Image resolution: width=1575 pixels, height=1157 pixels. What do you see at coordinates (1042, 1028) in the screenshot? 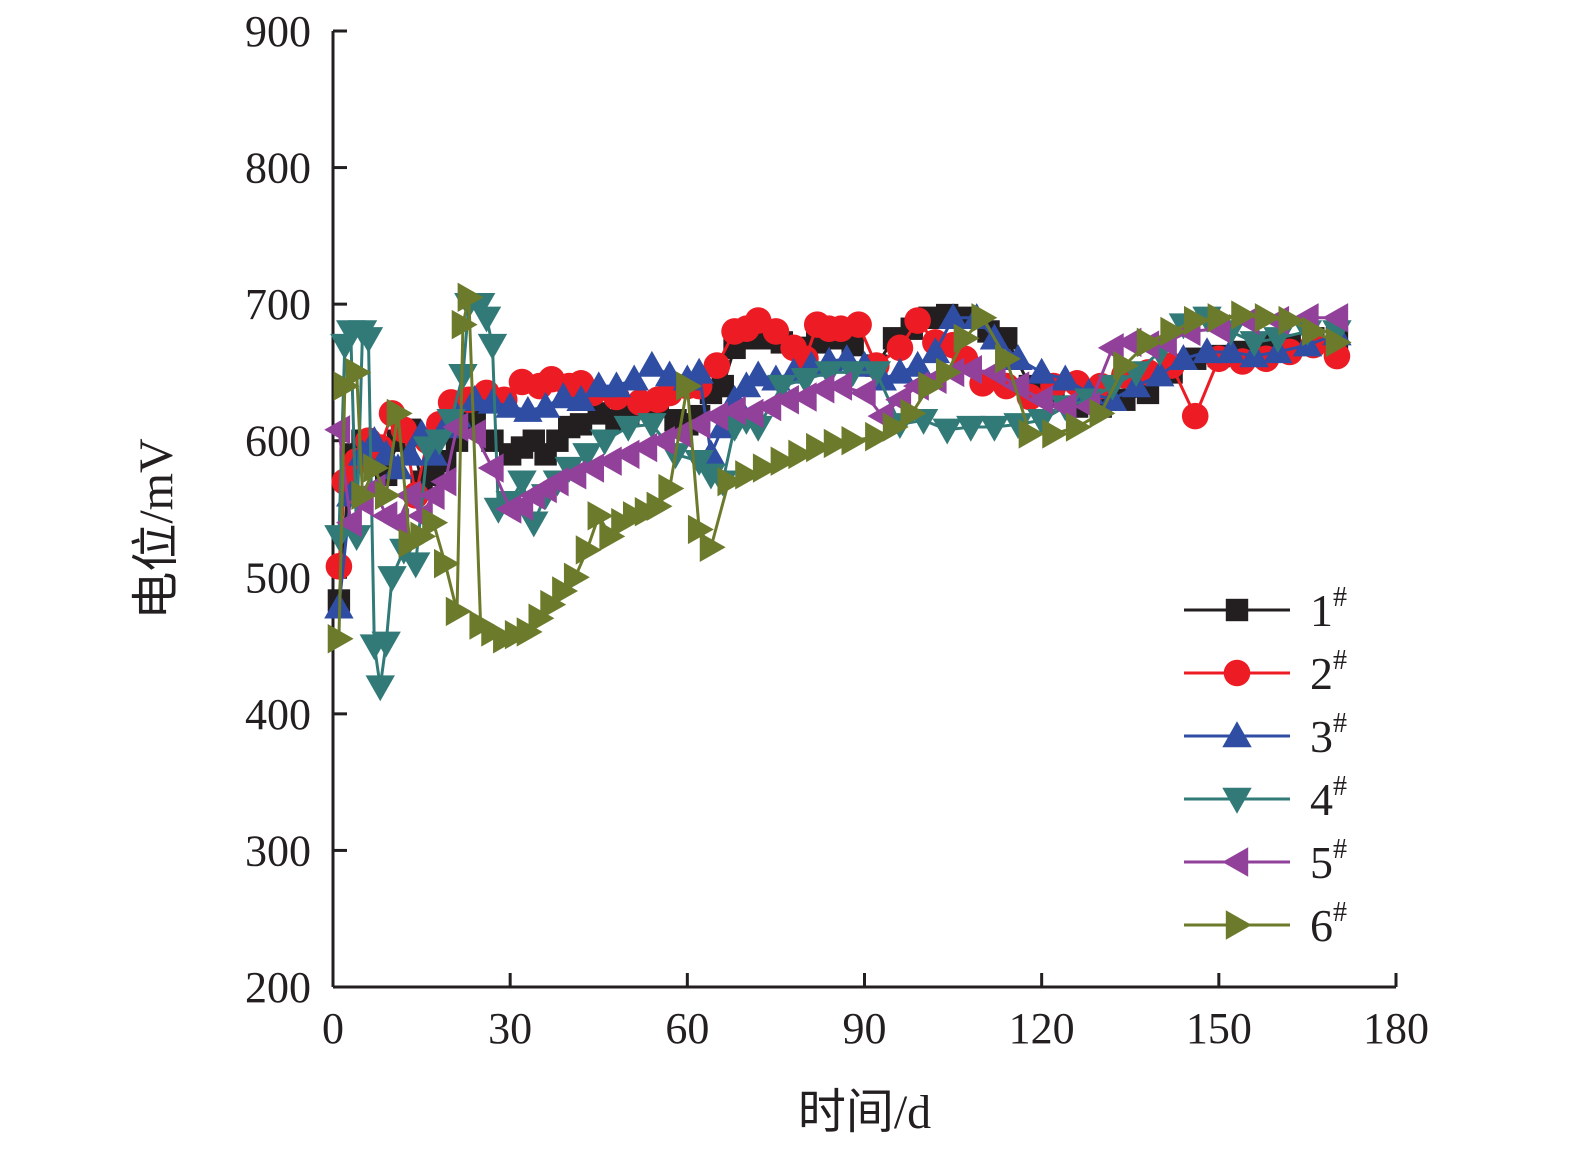
I see `x-tick-label: 120` at bounding box center [1042, 1028].